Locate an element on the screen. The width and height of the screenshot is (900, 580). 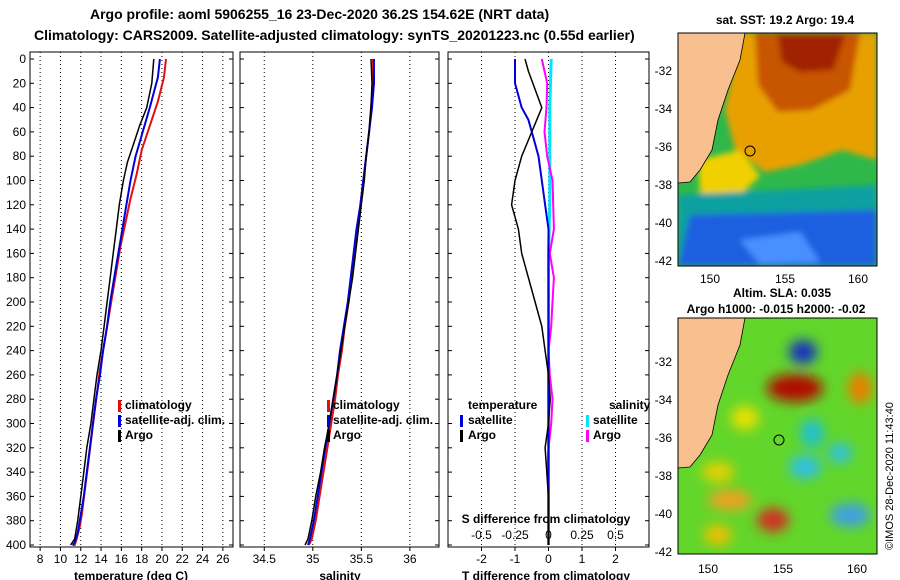
depth-tick-label: 140 is located at coordinates (16, 229).